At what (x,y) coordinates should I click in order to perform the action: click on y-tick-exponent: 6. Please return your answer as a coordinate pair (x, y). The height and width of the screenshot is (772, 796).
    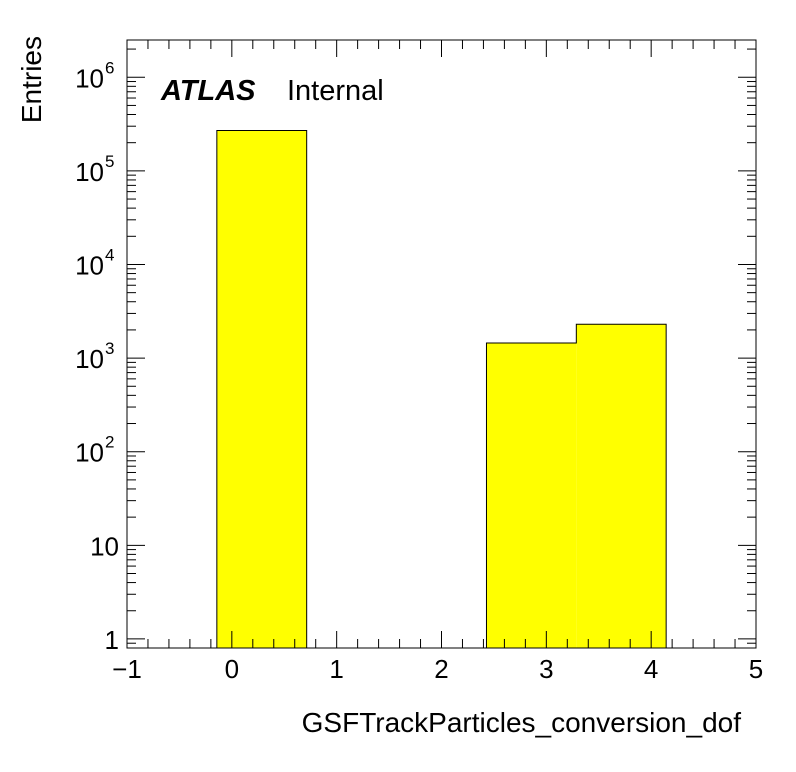
    Looking at the image, I should click on (109, 67).